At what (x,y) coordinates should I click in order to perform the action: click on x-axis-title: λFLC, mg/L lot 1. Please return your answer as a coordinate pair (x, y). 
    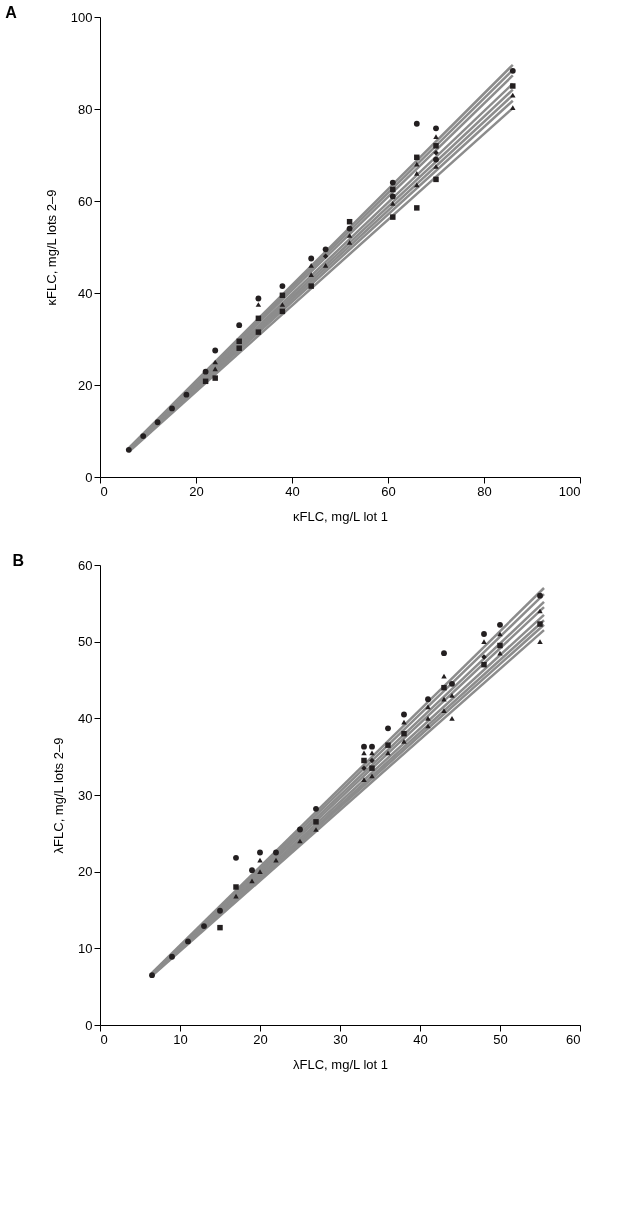
    Looking at the image, I should click on (340, 1064).